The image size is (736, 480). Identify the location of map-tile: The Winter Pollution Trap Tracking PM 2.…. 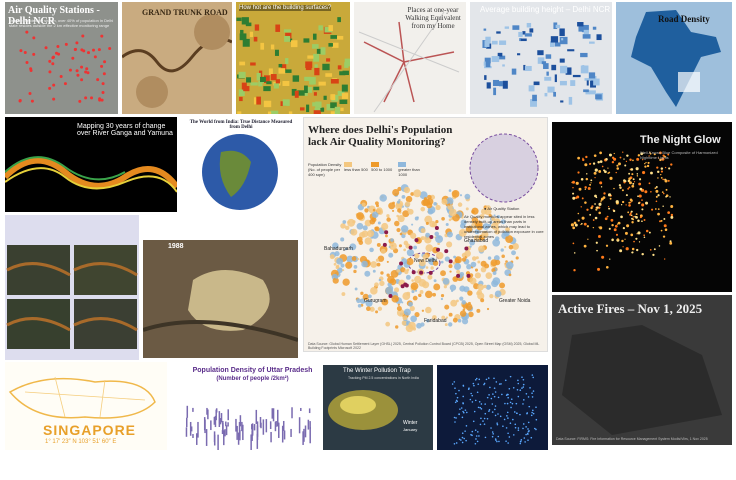
(378, 407).